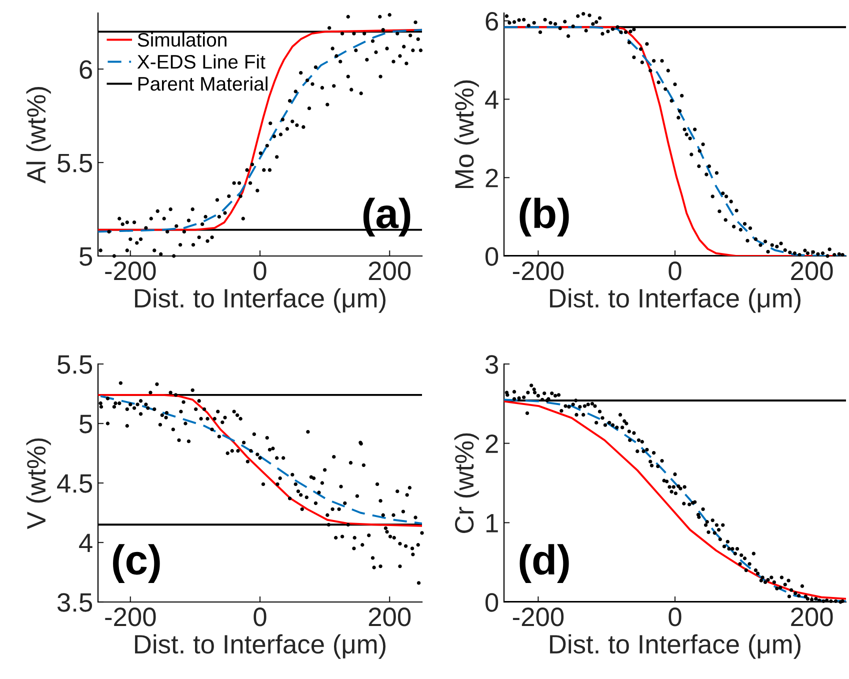 The height and width of the screenshot is (679, 849). Describe the element at coordinates (182, 39) in the screenshot. I see `legend-label: Simulation` at that location.